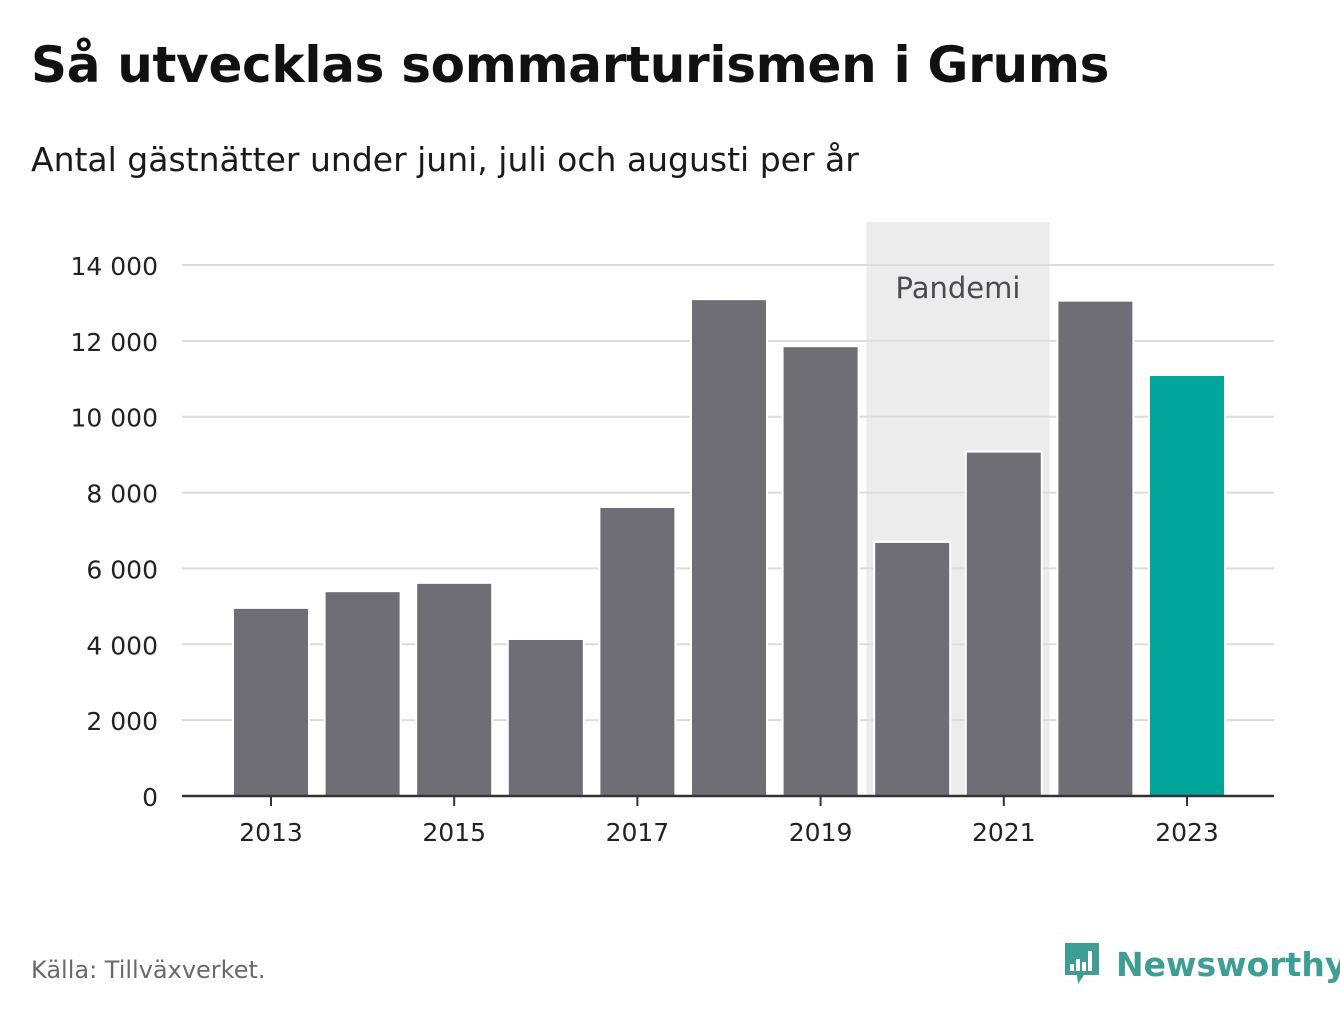 Image resolution: width=1340 pixels, height=1020 pixels. I want to click on x-tick-label: 2017, so click(638, 832).